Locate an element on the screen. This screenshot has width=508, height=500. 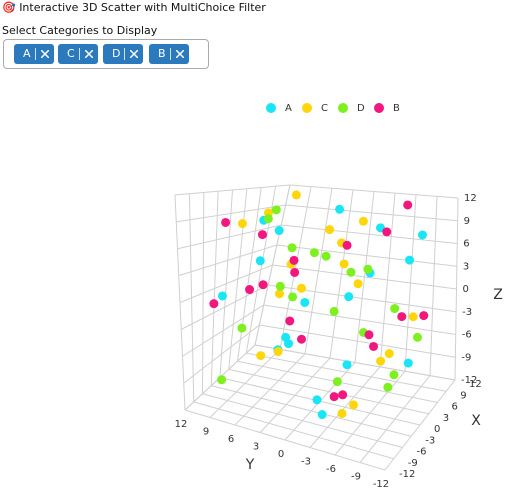
x-tick-label: -12 is located at coordinates (407, 474).